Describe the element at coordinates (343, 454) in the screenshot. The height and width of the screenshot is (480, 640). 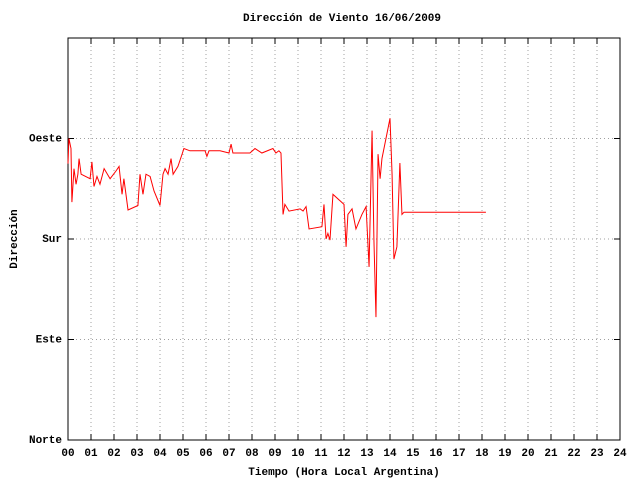
I see `x-tick-label: 12` at that location.